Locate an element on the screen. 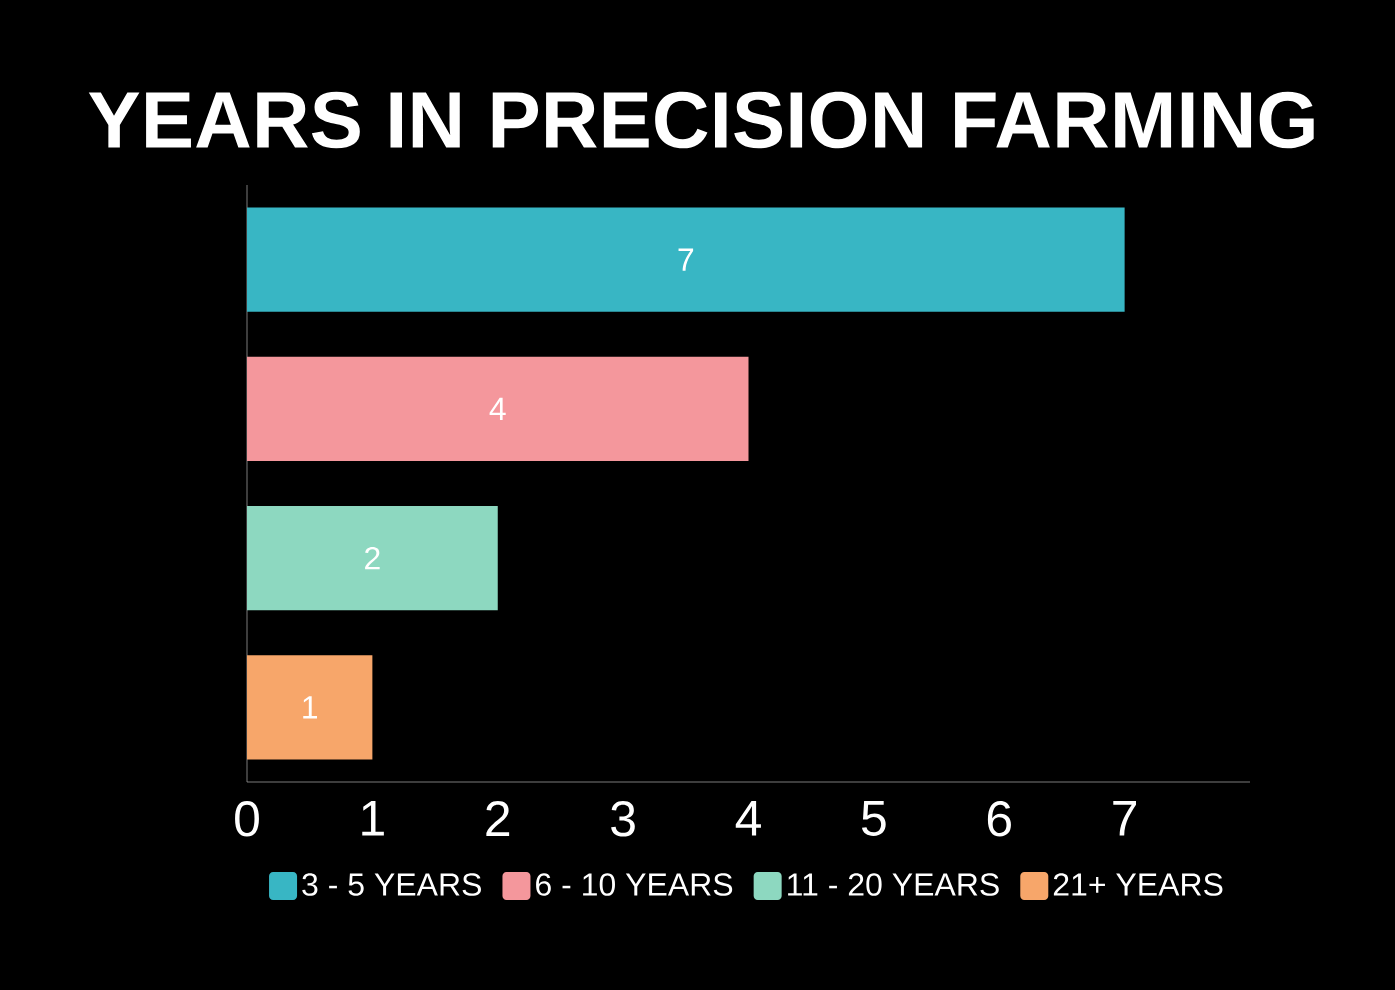 This screenshot has width=1395, height=990. legend-label: 6 - 10 YEARS is located at coordinates (634, 884).